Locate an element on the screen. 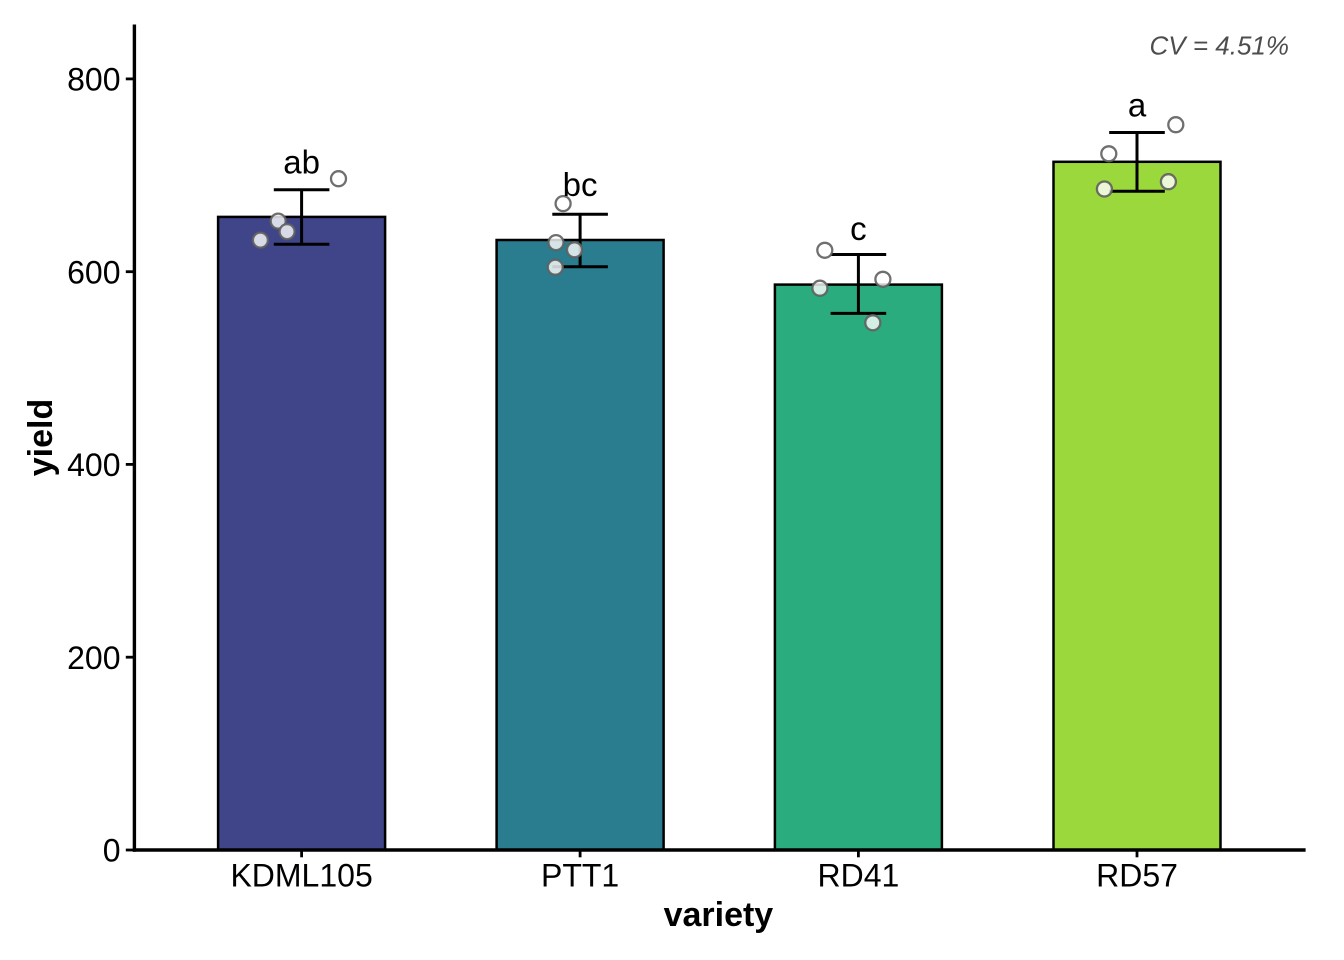  svg-text: RD57 is located at coordinates (1137, 876).